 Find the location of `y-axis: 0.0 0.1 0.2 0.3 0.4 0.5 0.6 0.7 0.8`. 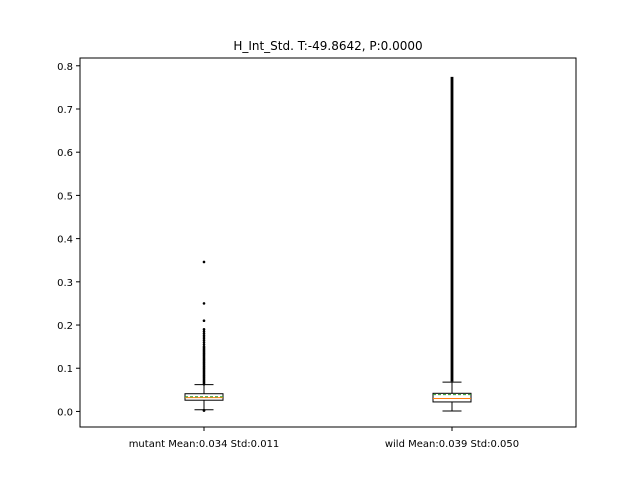

y-axis: 0.0 0.1 0.2 0.3 0.4 0.5 0.6 0.7 0.8 is located at coordinates (68, 240).